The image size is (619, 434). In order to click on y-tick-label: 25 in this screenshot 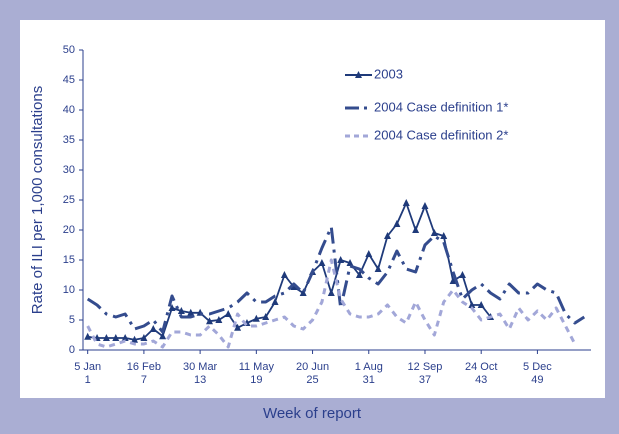, I will do `click(69, 200)`.